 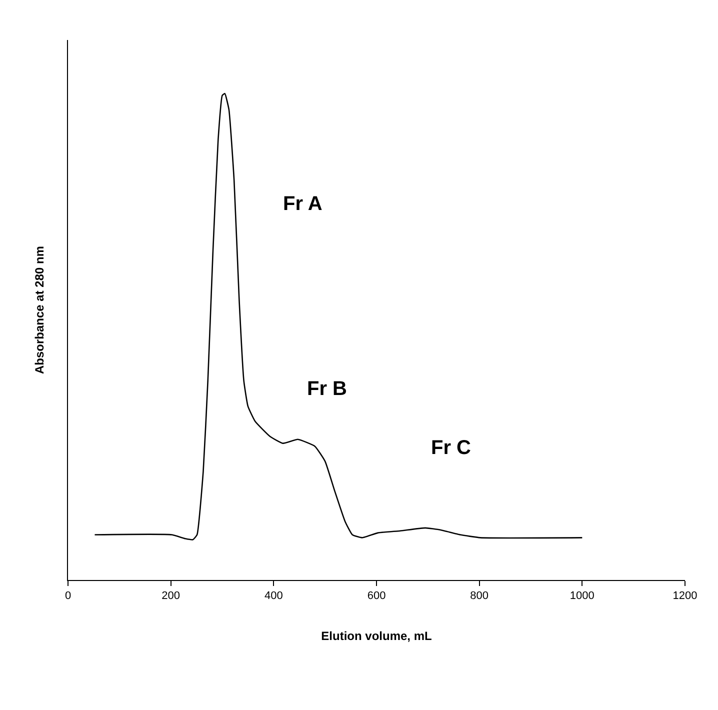 What do you see at coordinates (376, 636) in the screenshot?
I see `x-axis-title: Elution volume, mL` at bounding box center [376, 636].